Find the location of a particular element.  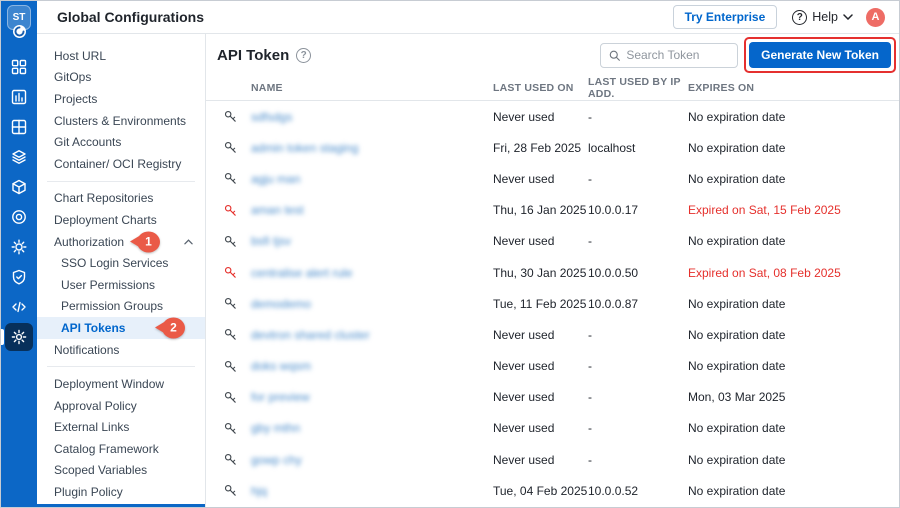

chart-icon is located at coordinates (19, 97).